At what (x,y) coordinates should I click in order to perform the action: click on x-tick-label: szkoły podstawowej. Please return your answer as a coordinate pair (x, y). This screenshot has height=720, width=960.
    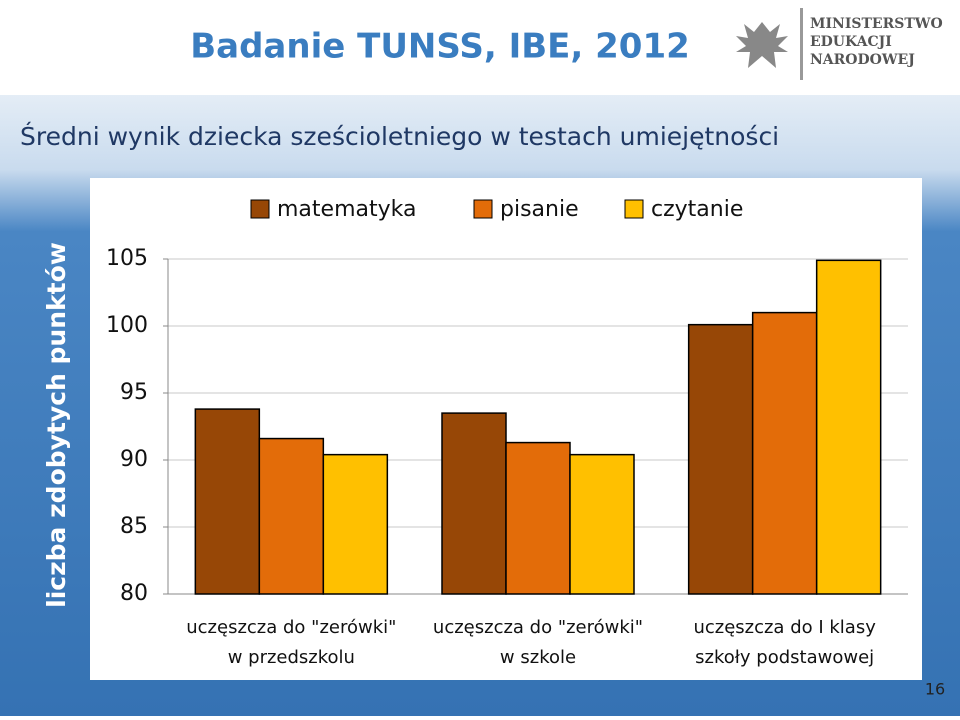
    Looking at the image, I should click on (784, 657).